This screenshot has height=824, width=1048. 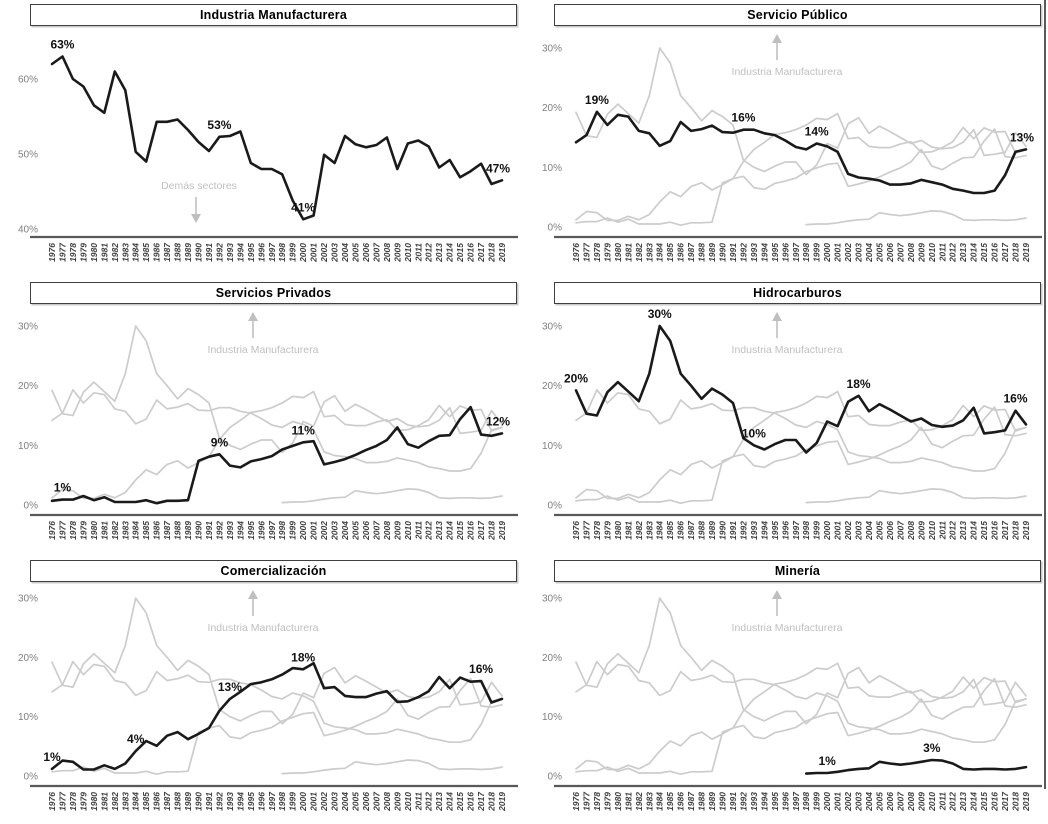 I want to click on panel-title: Servicios Privados, so click(x=273, y=293).